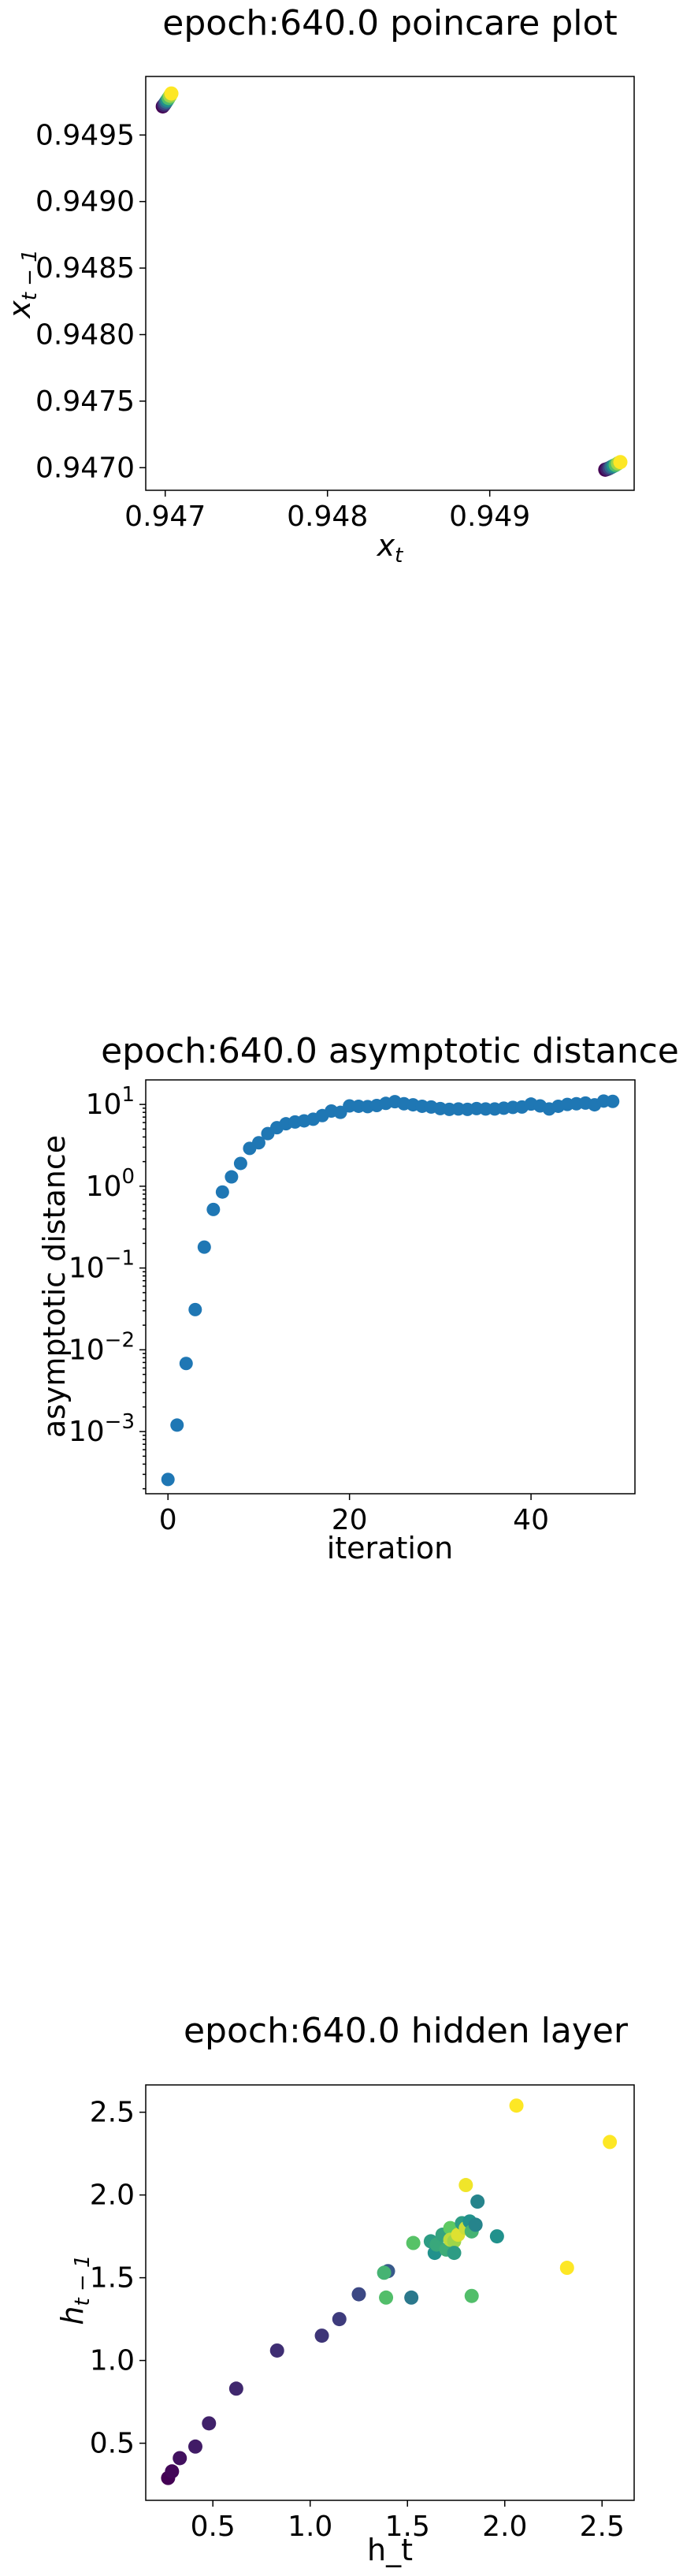 This screenshot has height=2576, width=683. Describe the element at coordinates (214, 2527) in the screenshot. I see `hidden-xtick-label: 0.5` at that location.